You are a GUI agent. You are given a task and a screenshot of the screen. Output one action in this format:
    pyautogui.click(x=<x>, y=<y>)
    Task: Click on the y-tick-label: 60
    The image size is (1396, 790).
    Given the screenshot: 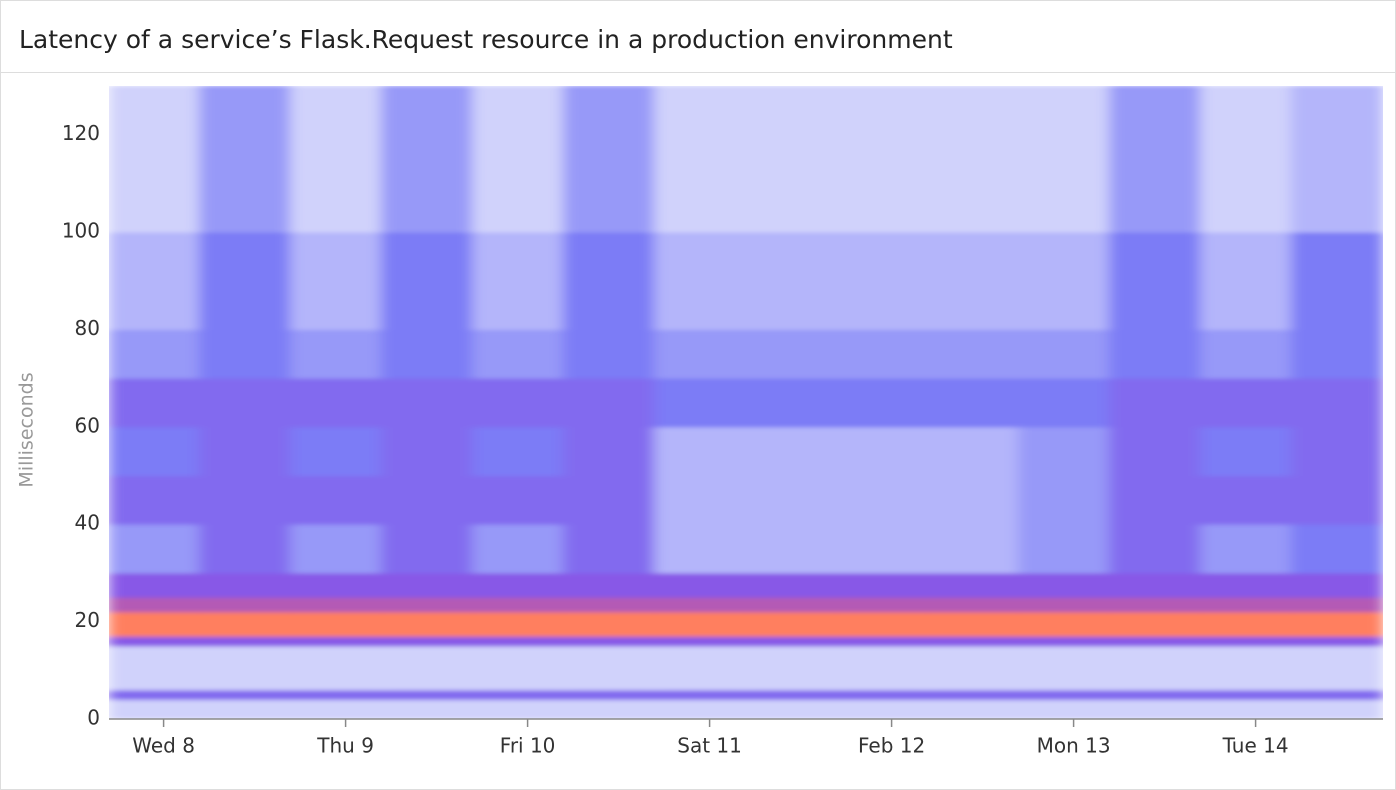 What is the action you would take?
    pyautogui.click(x=87, y=425)
    